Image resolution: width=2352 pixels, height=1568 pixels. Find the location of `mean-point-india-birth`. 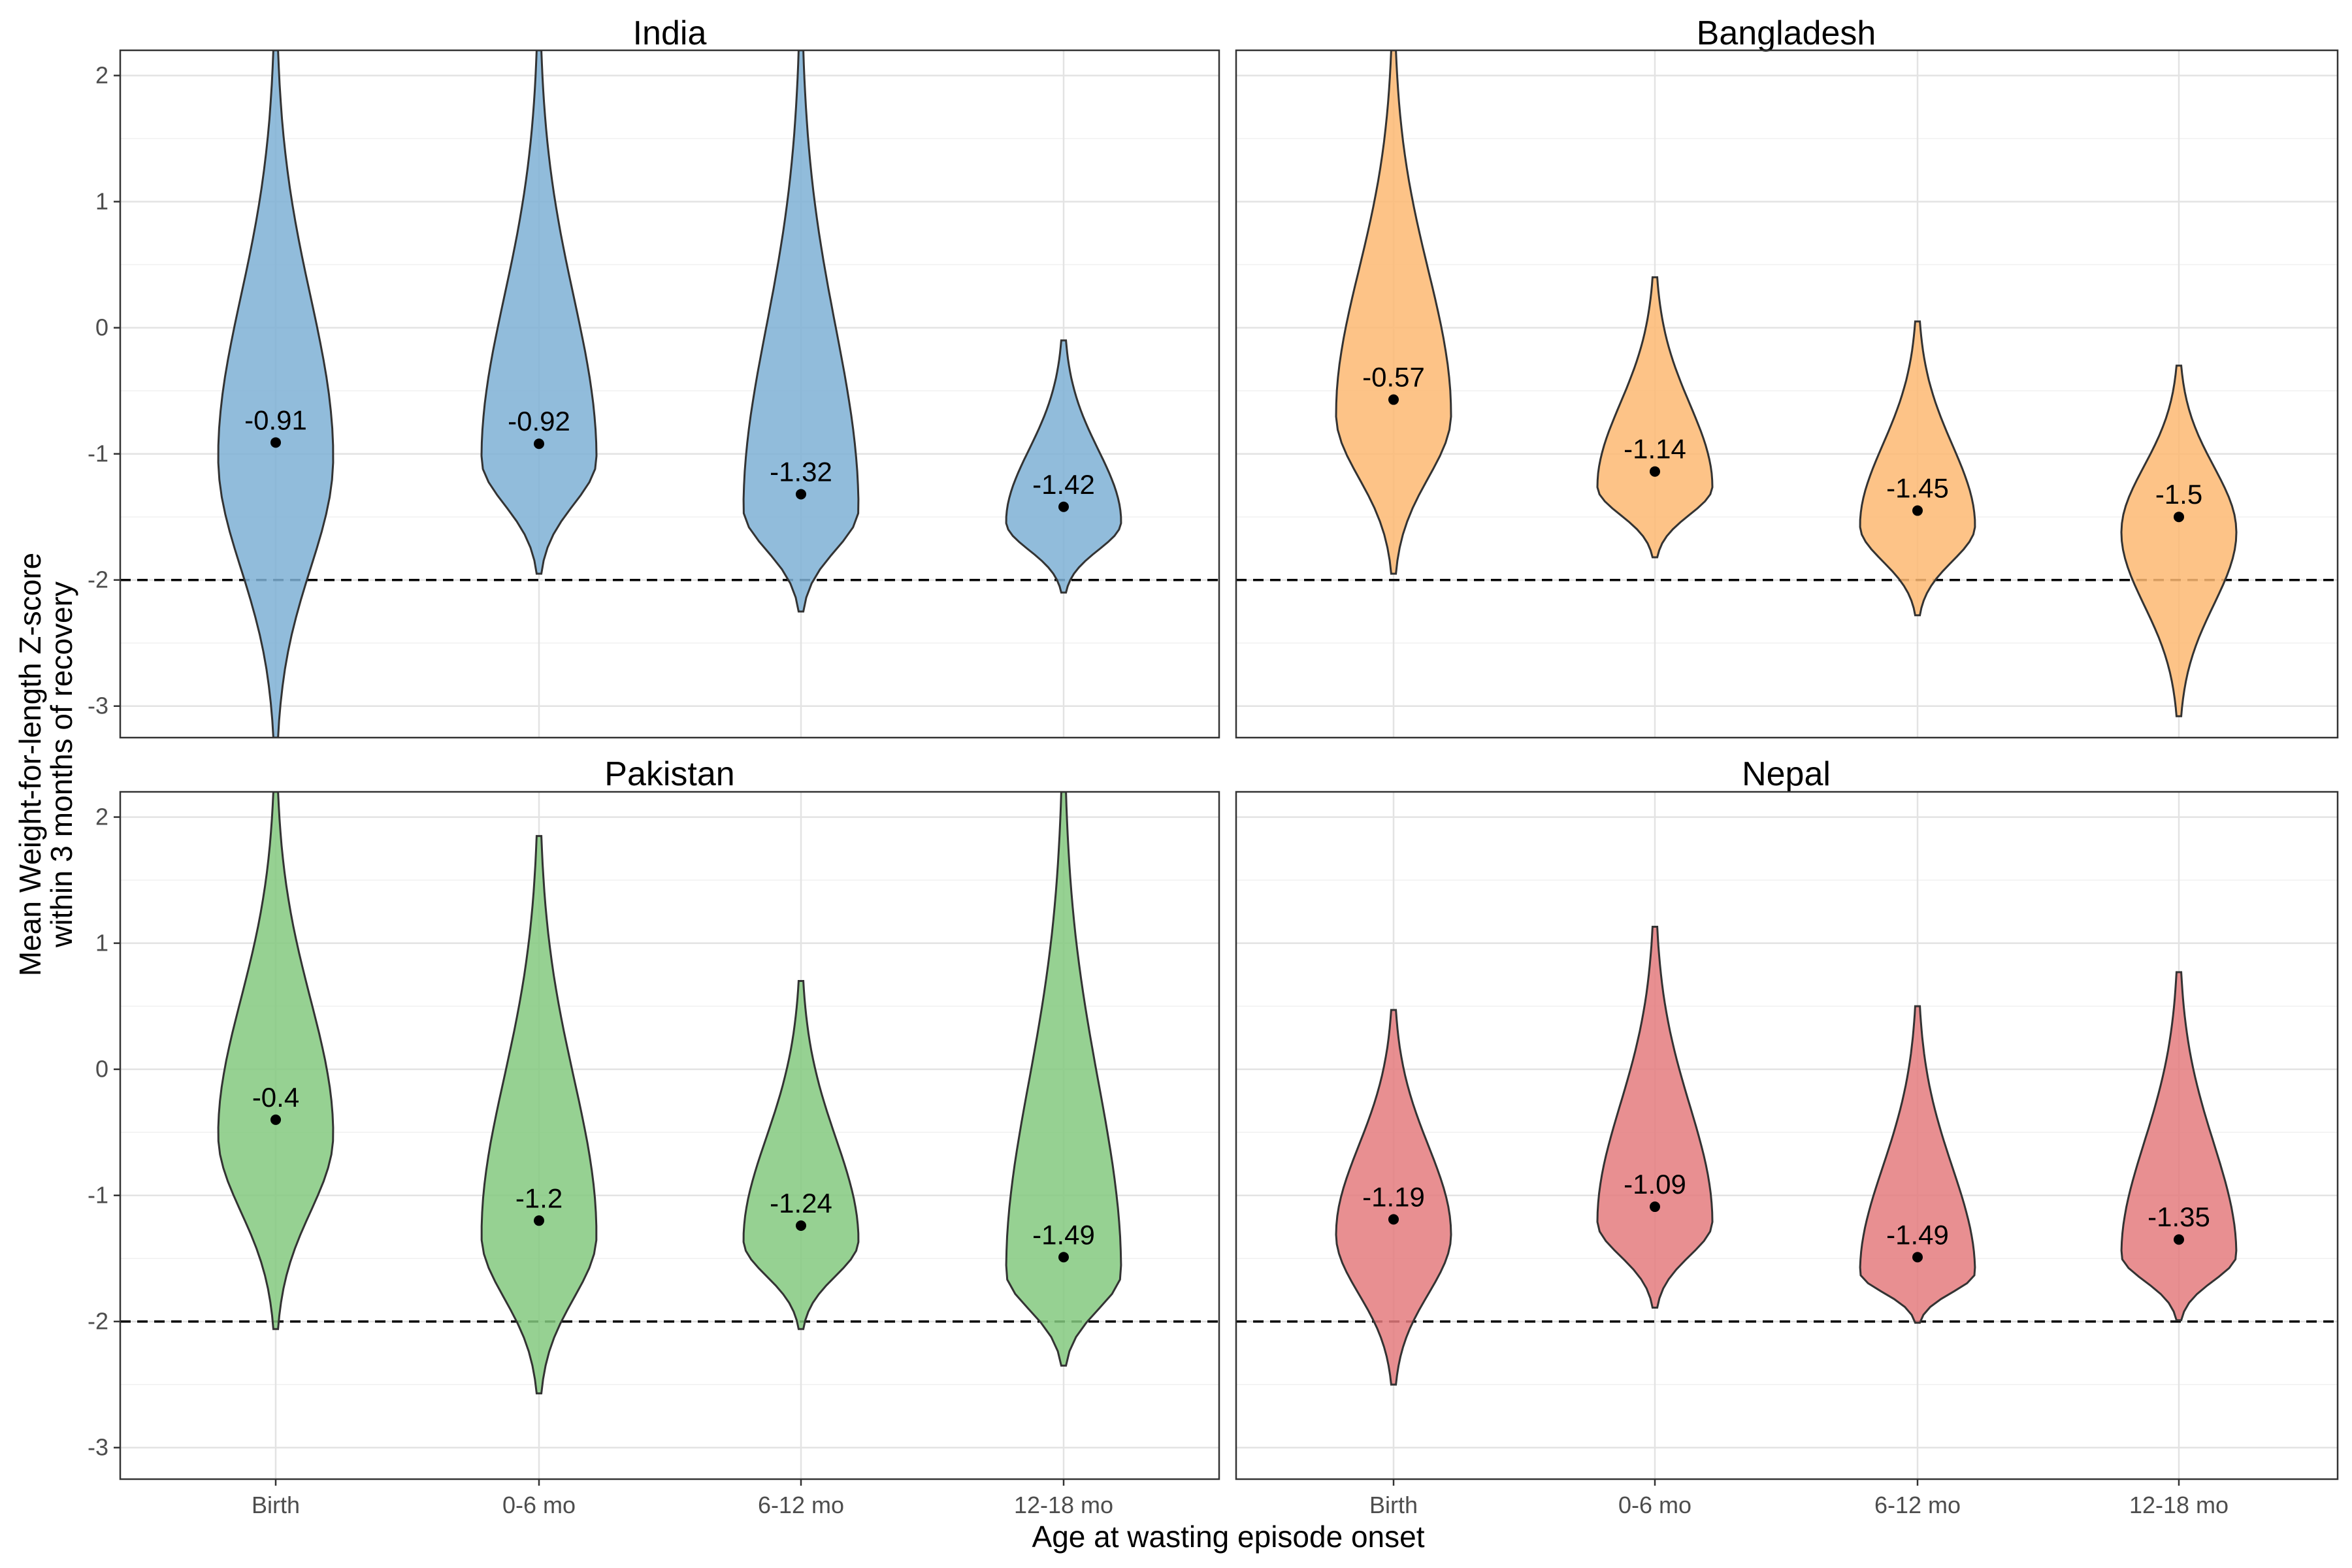

mean-point-india-birth is located at coordinates (275, 442).